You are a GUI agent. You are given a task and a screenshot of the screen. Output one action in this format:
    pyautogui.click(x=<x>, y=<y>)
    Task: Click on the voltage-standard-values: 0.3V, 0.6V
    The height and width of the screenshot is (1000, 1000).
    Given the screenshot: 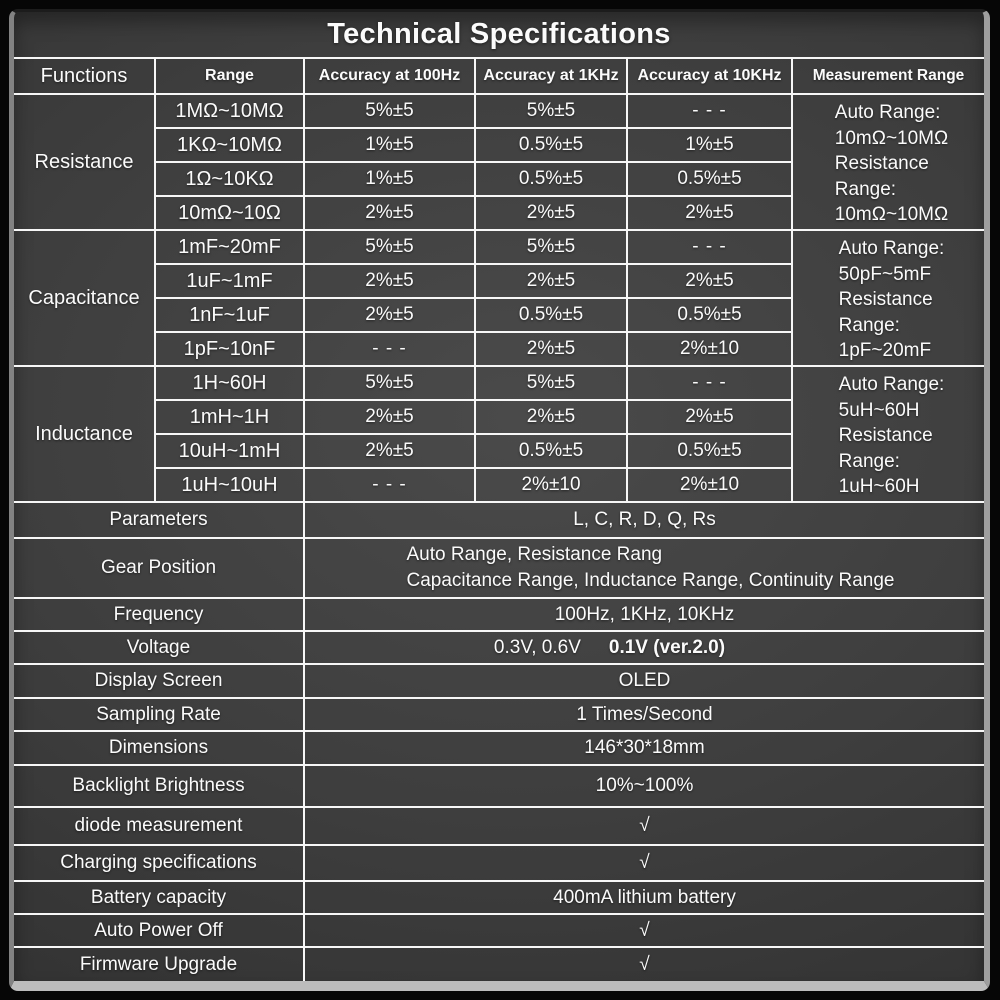 What is the action you would take?
    pyautogui.click(x=537, y=647)
    